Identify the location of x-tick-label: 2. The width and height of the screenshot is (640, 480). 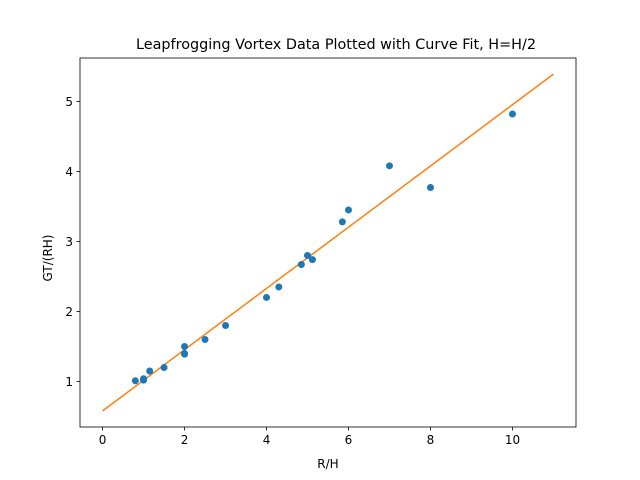
(185, 440).